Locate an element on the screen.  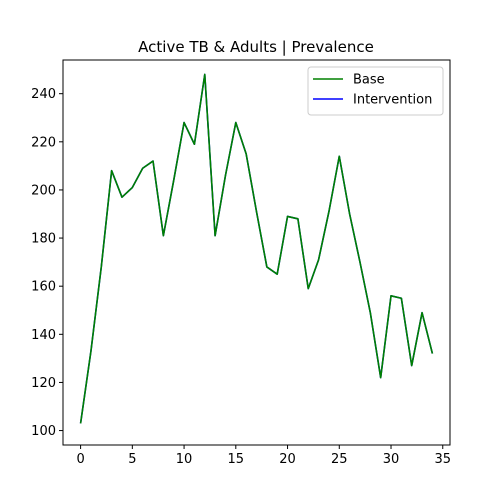
y-tick-label: 240 is located at coordinates (43, 94).